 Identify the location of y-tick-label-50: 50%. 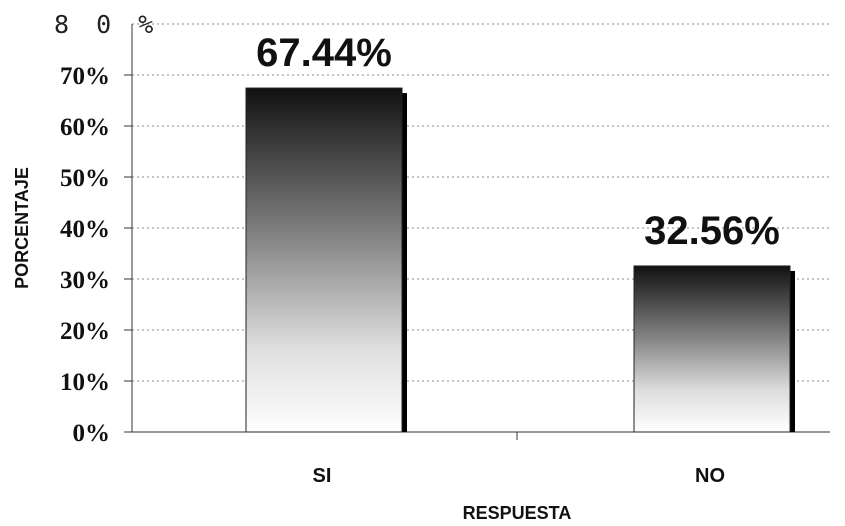
(85, 178).